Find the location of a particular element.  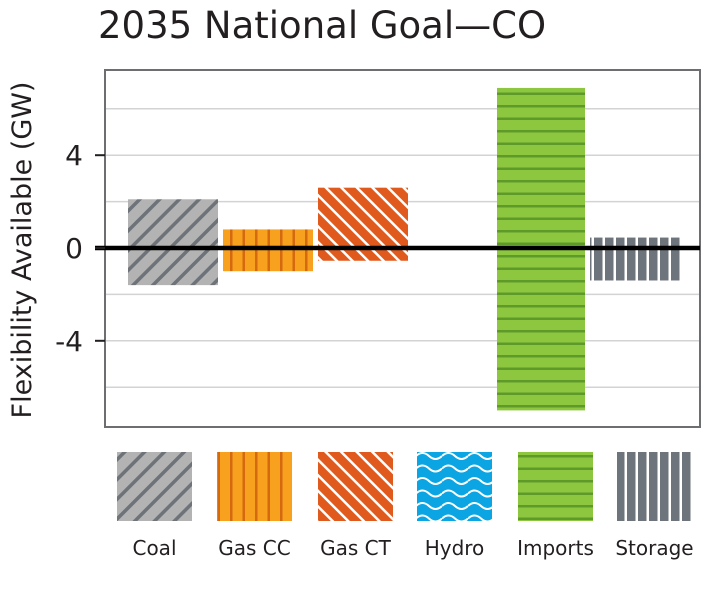

y-tick-label: -4 is located at coordinates (69, 341).